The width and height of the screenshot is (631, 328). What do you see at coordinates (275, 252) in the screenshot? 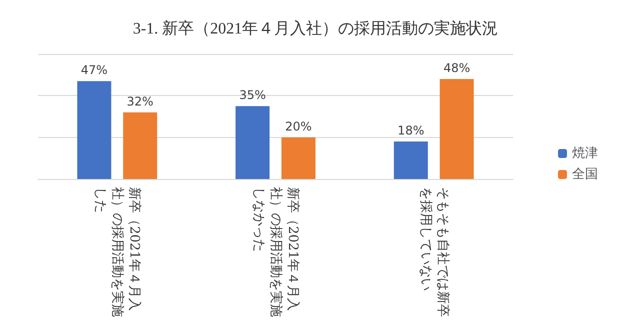
I see `x-tick-label: 新卒（2021年４月入社）の採用活動を実施しなかった` at bounding box center [275, 252].